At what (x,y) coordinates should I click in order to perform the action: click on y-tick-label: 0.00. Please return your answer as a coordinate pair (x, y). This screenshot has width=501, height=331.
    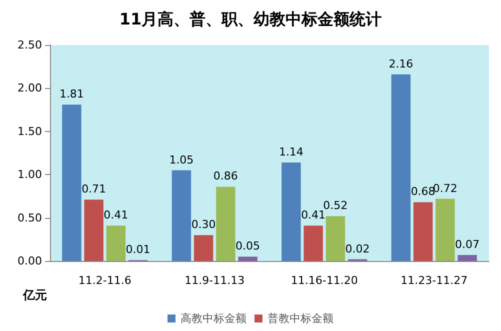
    Looking at the image, I should click on (30, 261).